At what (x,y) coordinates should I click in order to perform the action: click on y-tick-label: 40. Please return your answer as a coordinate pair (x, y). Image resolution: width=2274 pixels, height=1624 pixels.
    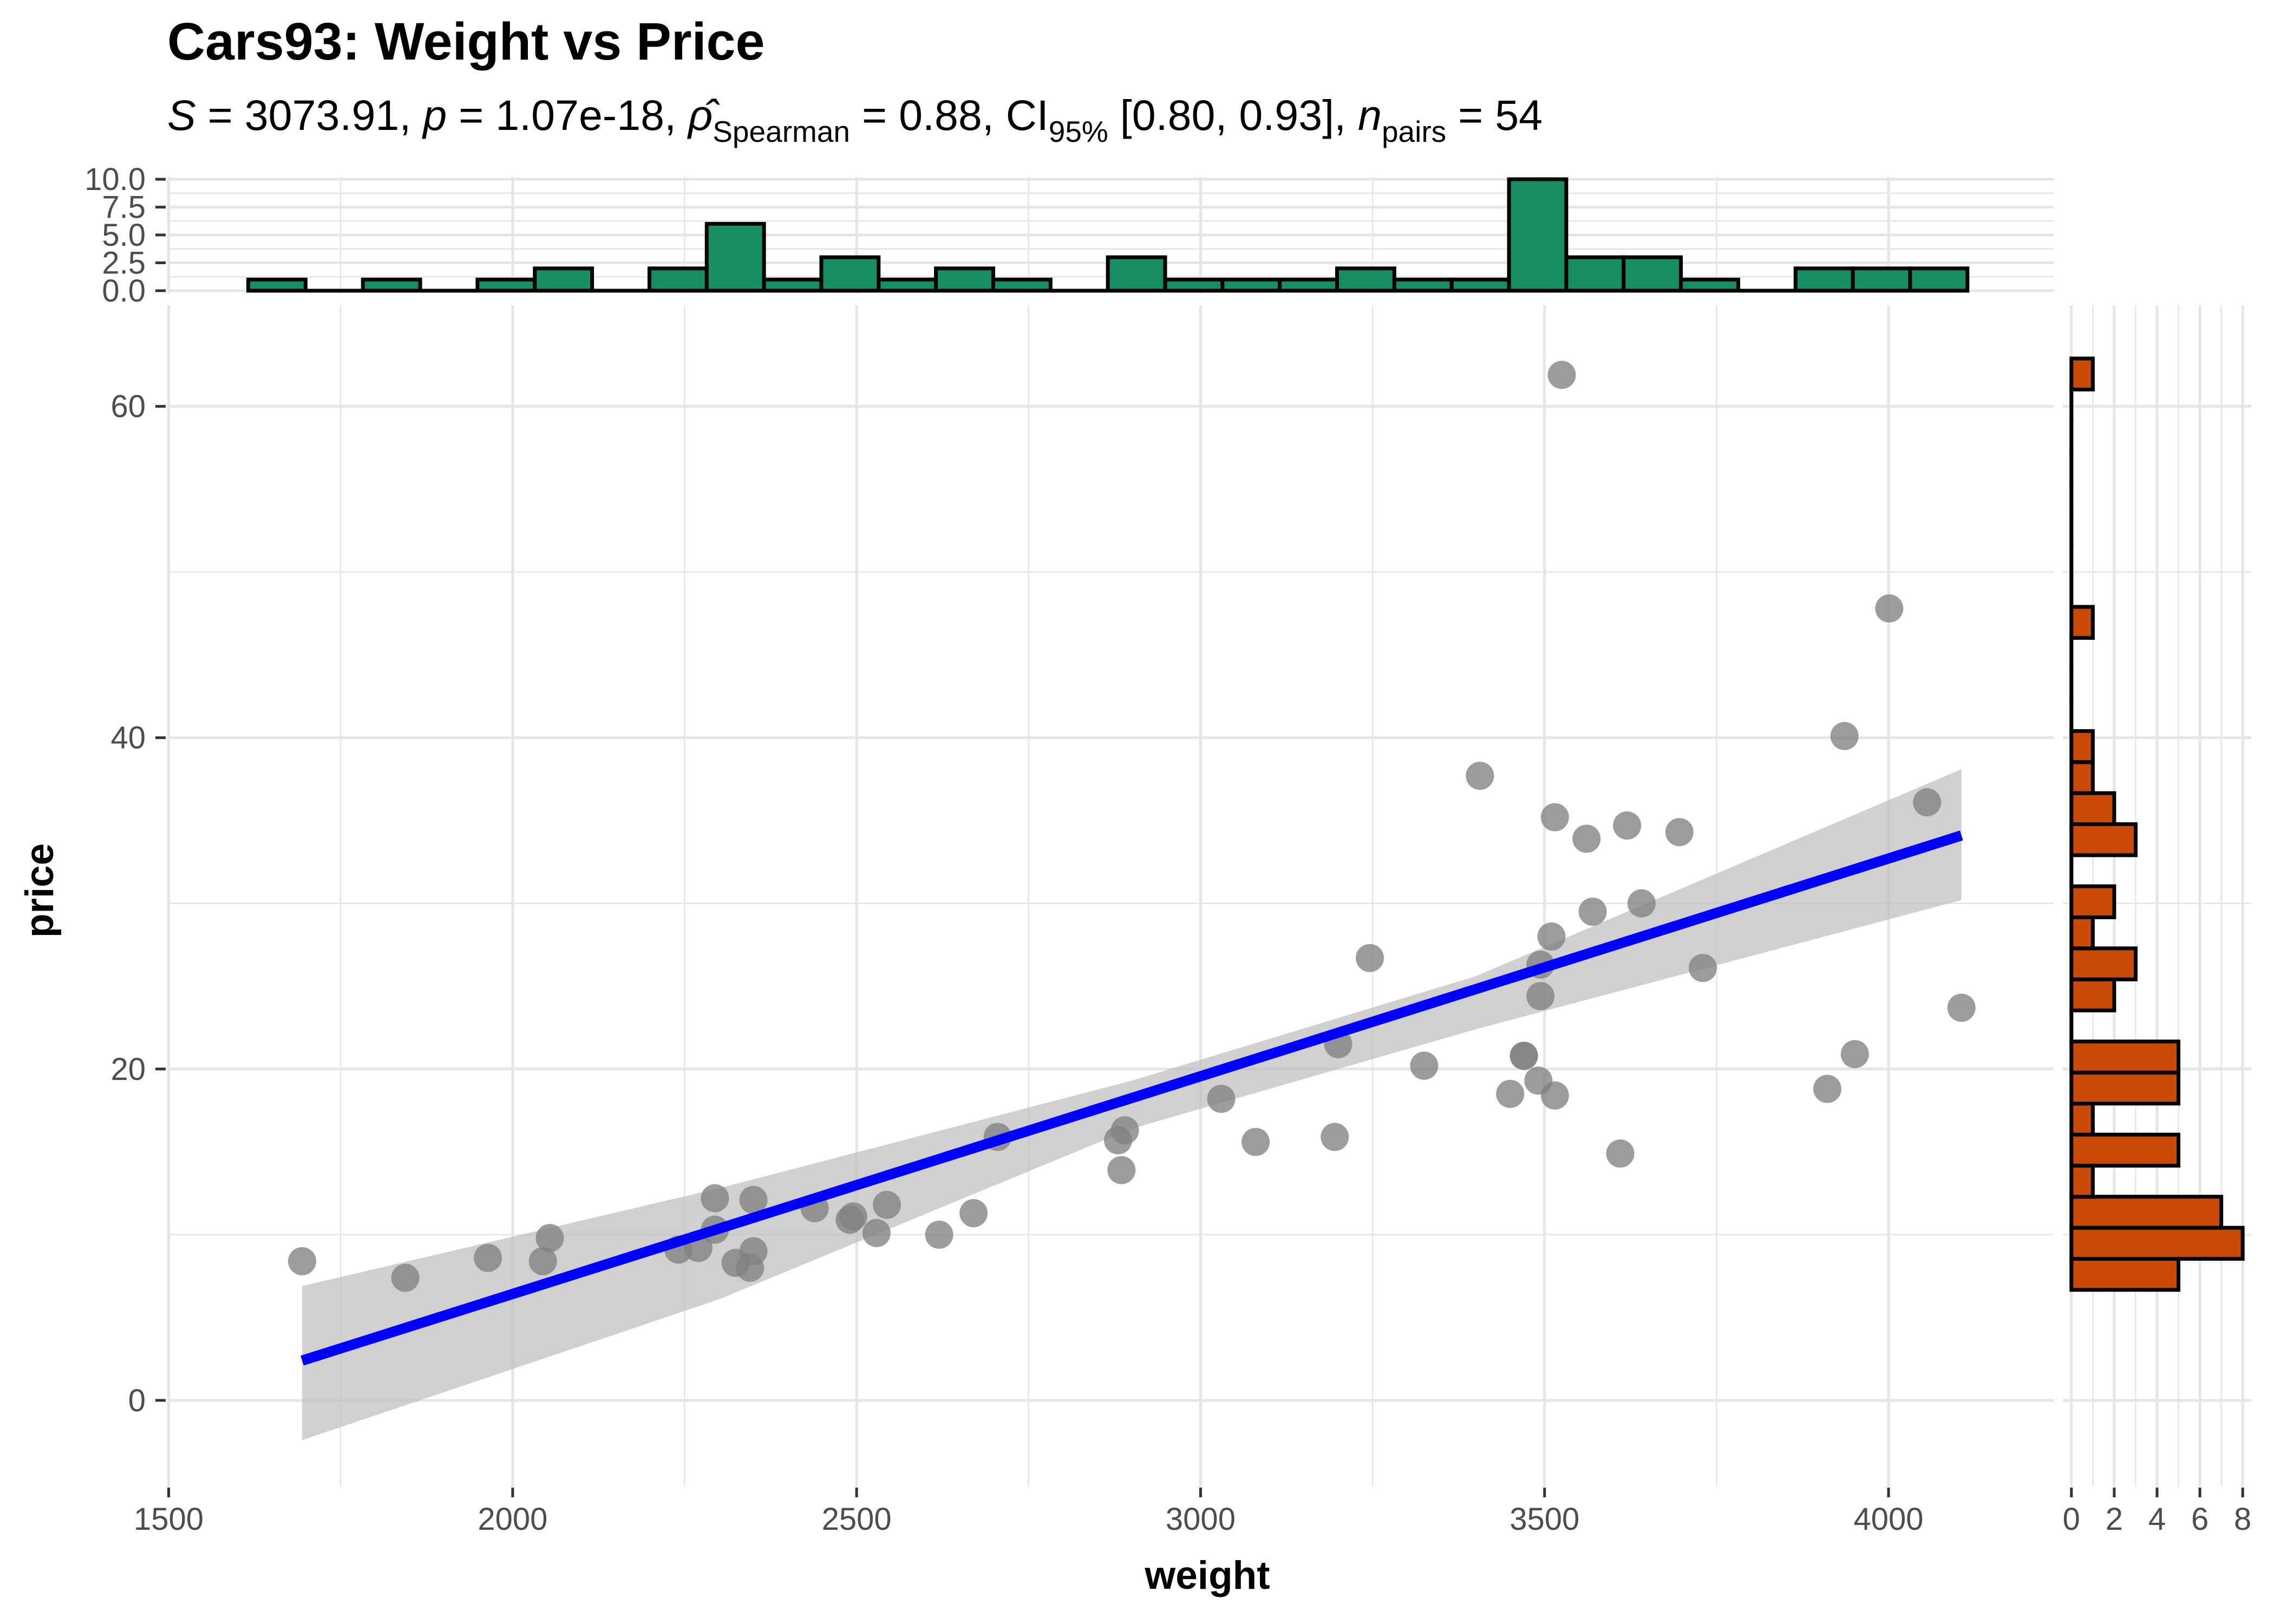
    Looking at the image, I should click on (128, 739).